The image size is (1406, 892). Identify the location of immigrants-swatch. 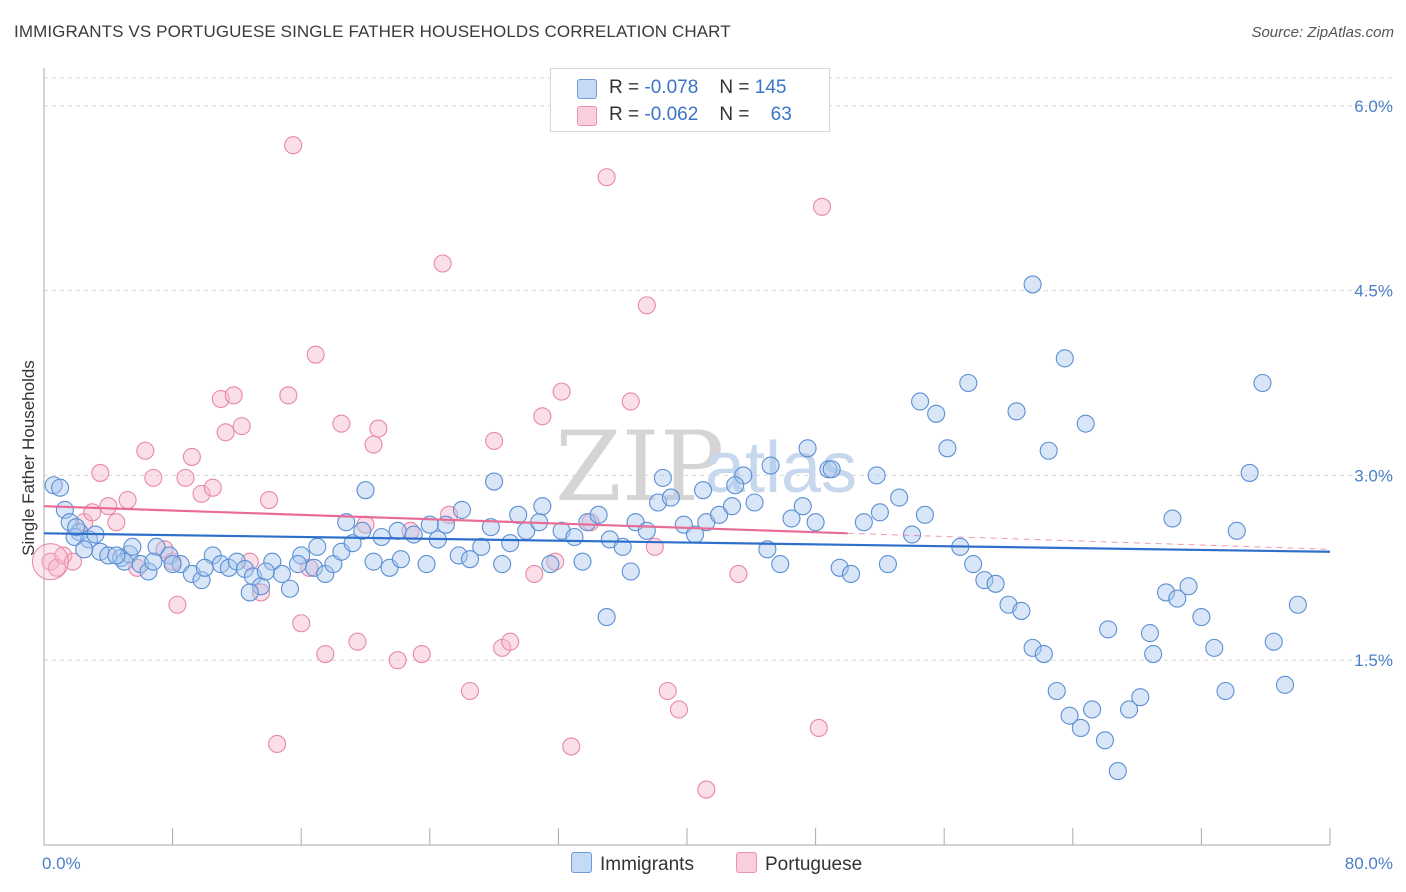
(587, 89).